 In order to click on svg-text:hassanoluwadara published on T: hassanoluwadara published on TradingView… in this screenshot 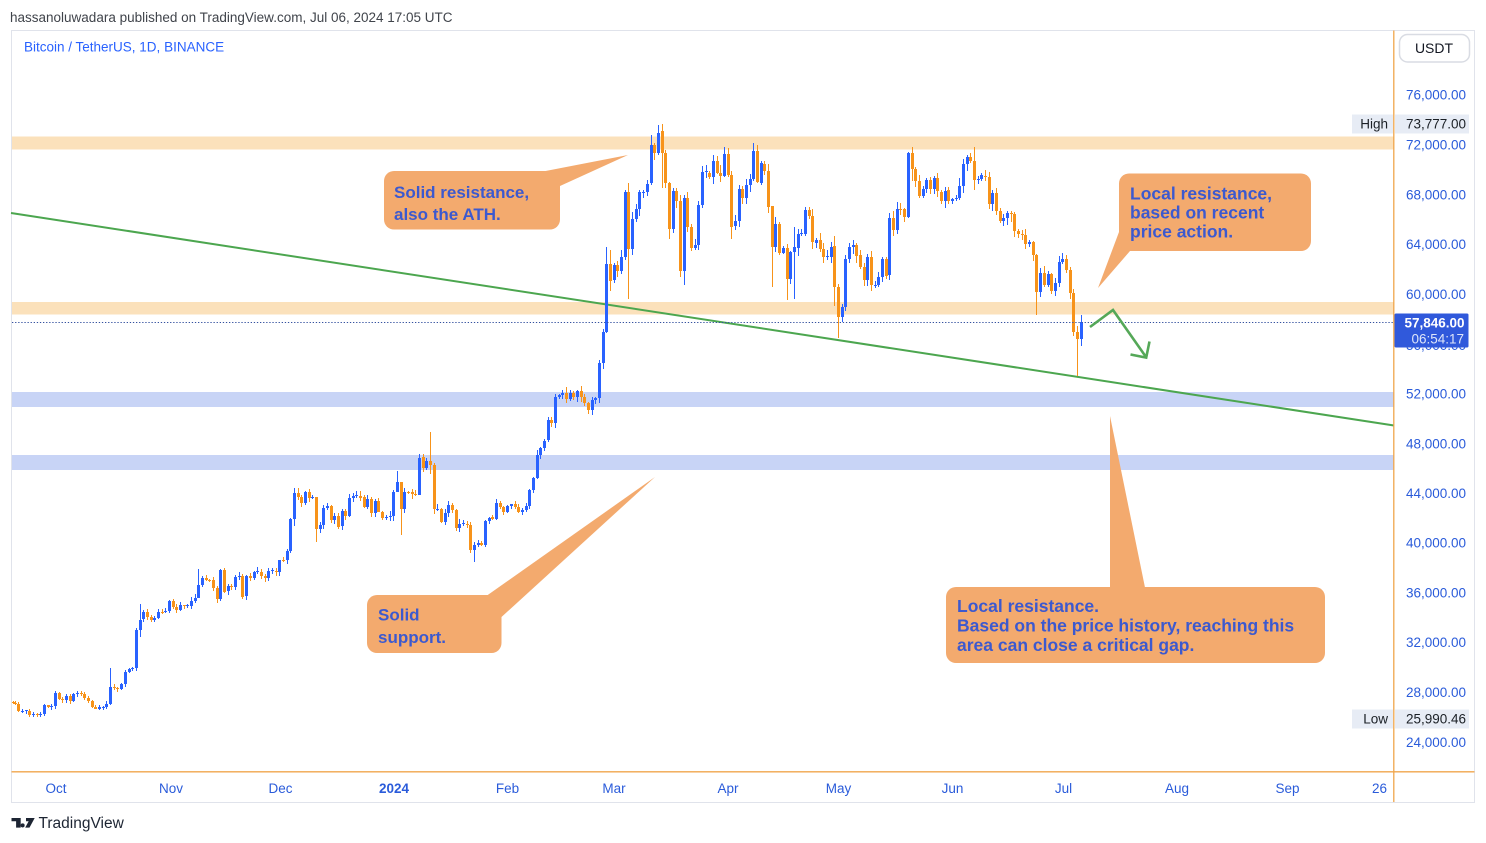, I will do `click(231, 17)`.